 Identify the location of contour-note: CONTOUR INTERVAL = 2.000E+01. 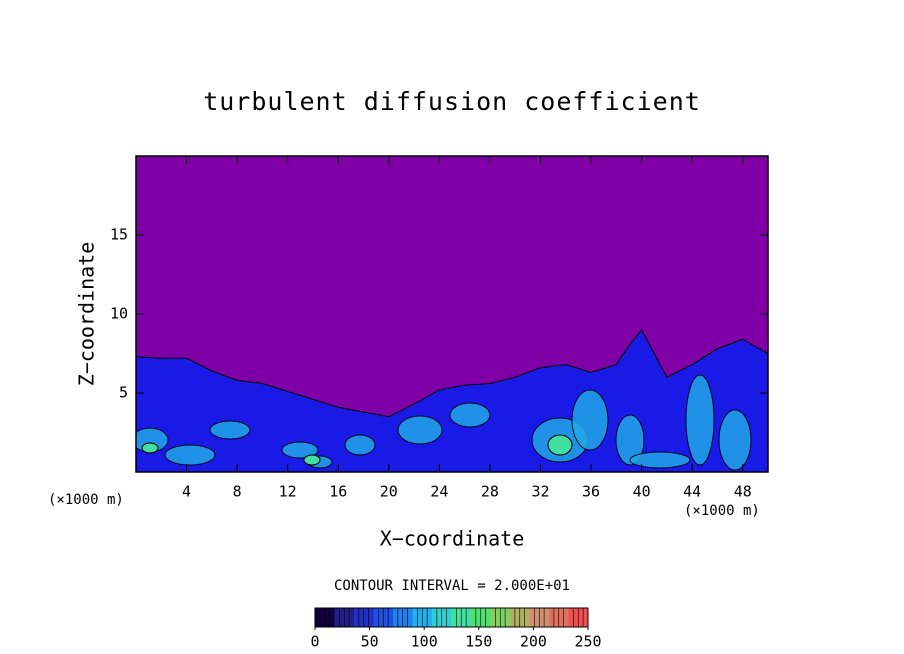
(452, 586).